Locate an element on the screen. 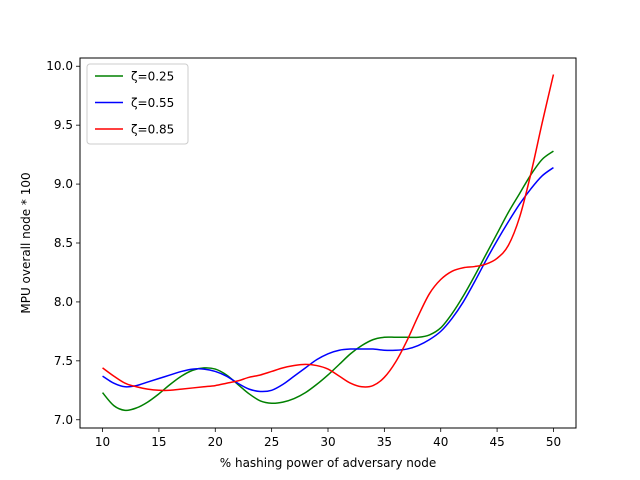 The image size is (640, 480). y-tick-label: 10.0 is located at coordinates (59, 66).